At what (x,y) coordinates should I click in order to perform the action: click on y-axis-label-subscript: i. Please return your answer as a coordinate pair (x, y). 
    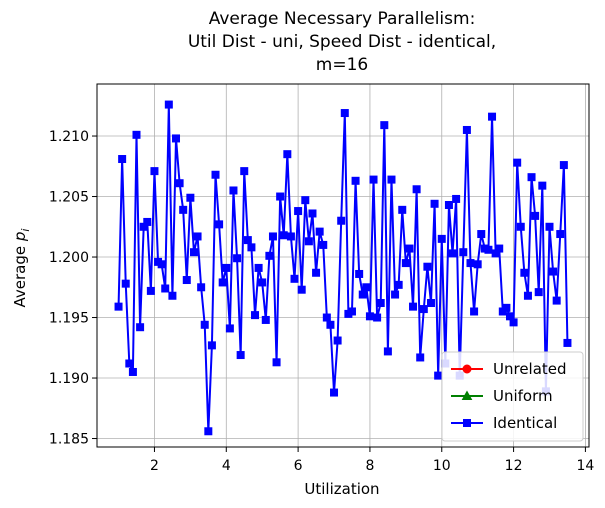
    Looking at the image, I should click on (25, 230).